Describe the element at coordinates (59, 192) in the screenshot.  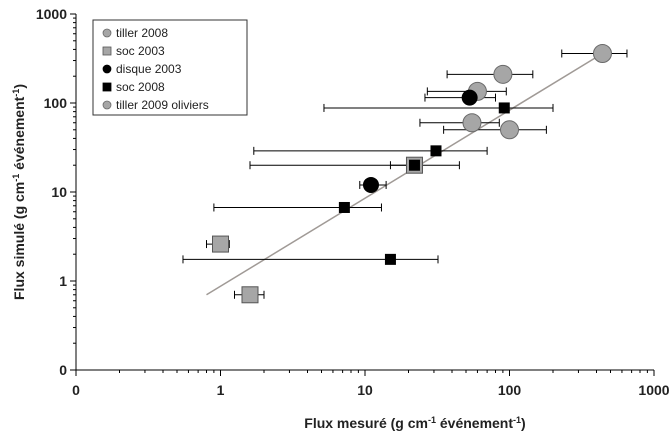
I see `y-tick-label: 10` at that location.